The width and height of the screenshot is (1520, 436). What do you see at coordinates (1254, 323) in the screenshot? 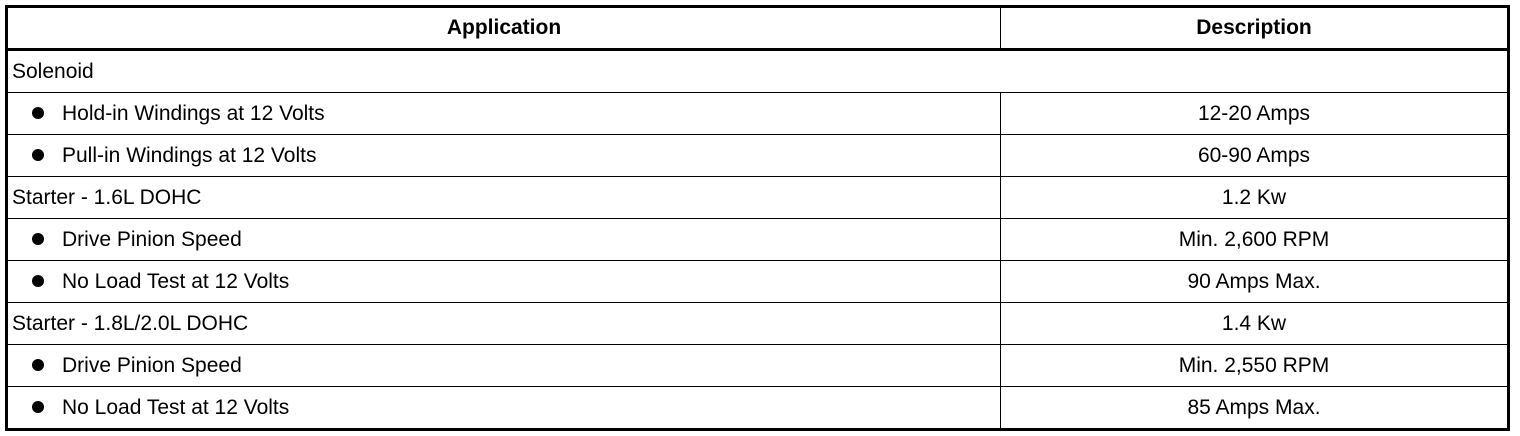
I see `description-cell: 1.4 Kw` at bounding box center [1254, 323].